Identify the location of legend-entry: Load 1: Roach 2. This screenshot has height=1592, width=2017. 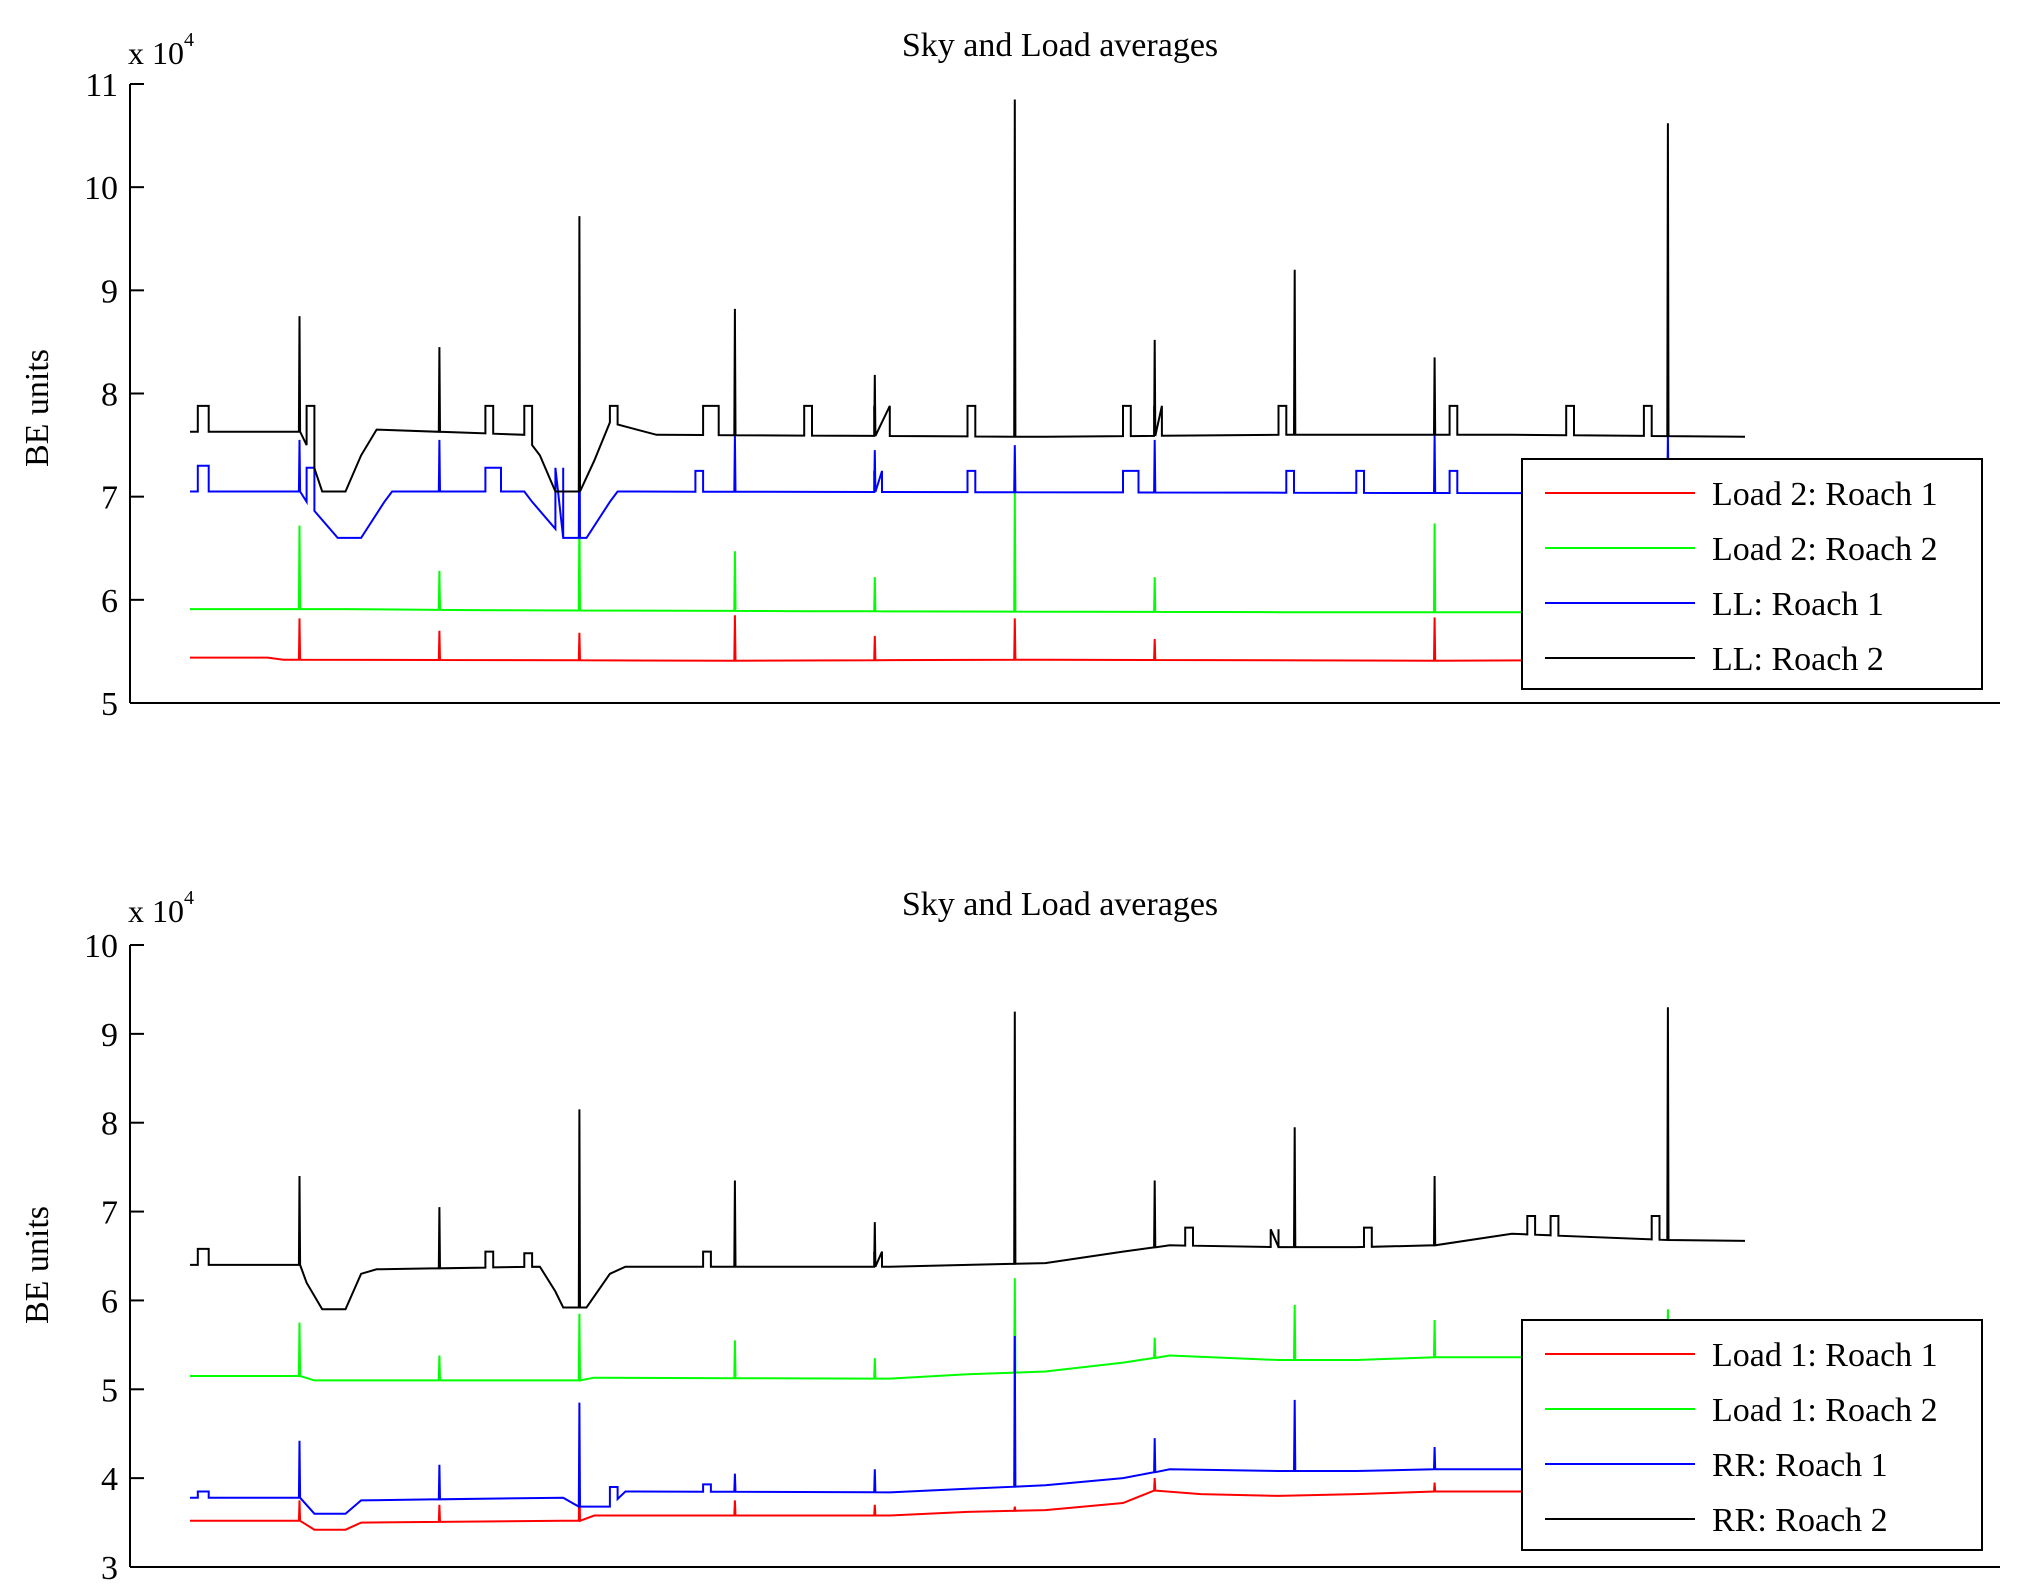
(1741, 1410).